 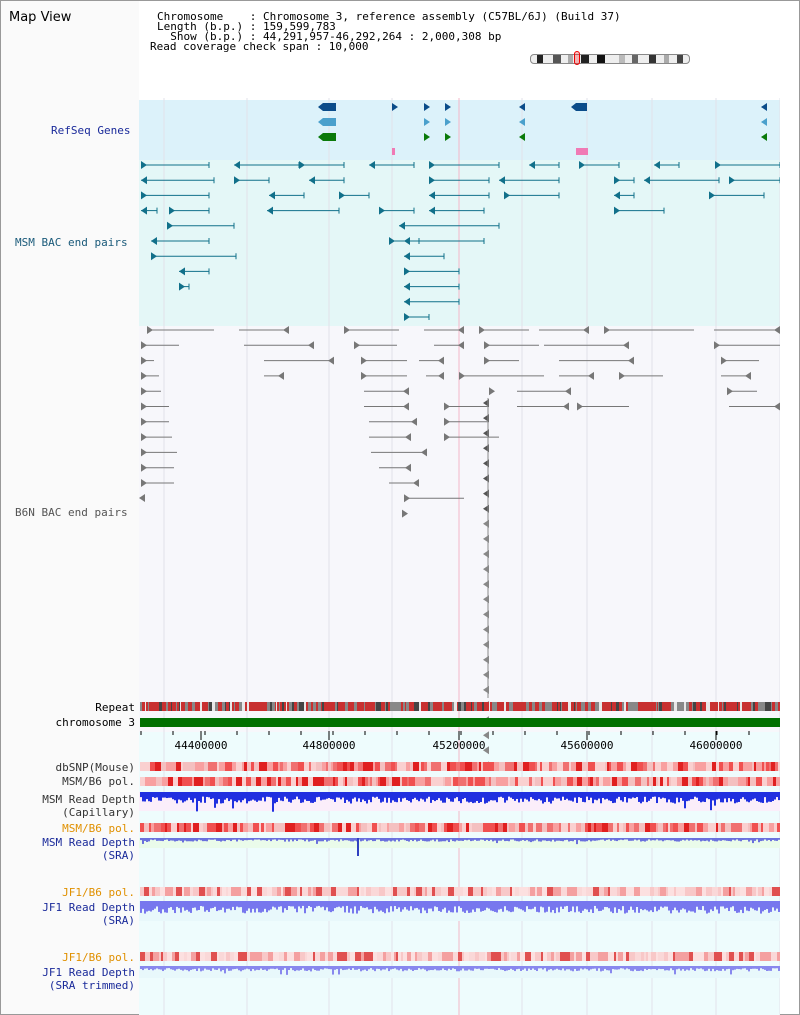 What do you see at coordinates (95, 767) in the screenshot?
I see `dbsnp-label: dbSNP(Mouse)` at bounding box center [95, 767].